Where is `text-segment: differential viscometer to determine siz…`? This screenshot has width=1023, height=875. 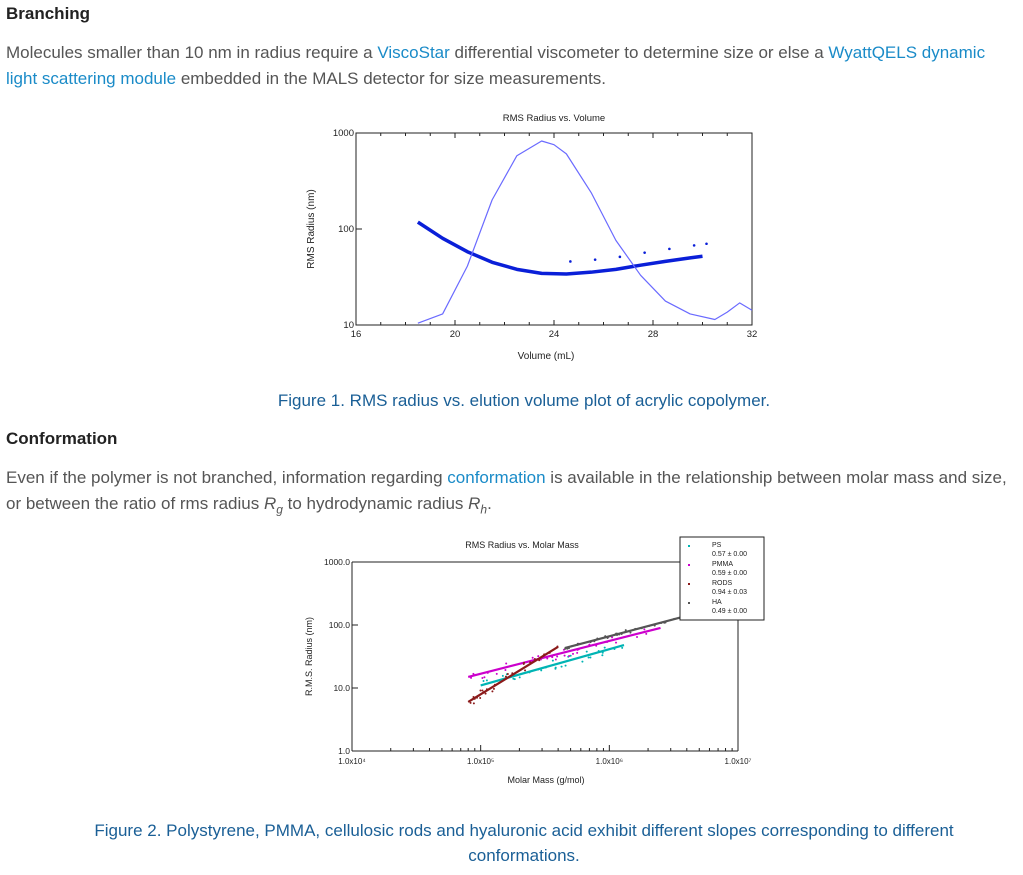 text-segment: differential viscometer to determine siz… is located at coordinates (639, 52).